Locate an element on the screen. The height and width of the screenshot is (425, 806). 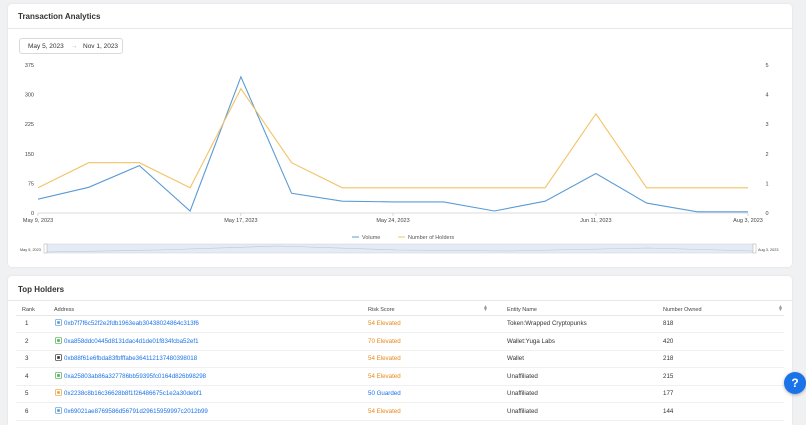
holders-title: Top Holders is located at coordinates (41, 289).